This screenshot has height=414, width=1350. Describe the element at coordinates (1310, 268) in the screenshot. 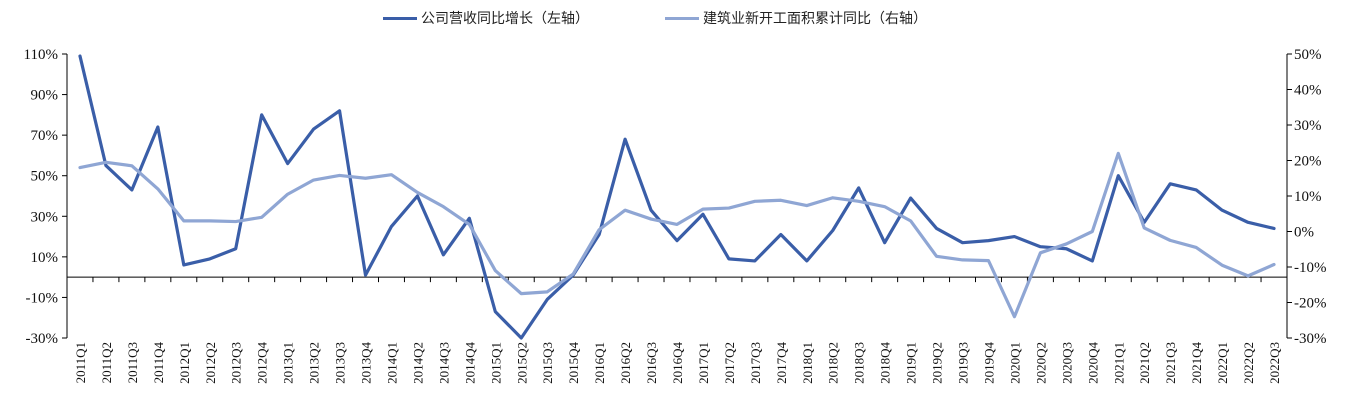

I see `right-axis-tick-label: -10%` at that location.